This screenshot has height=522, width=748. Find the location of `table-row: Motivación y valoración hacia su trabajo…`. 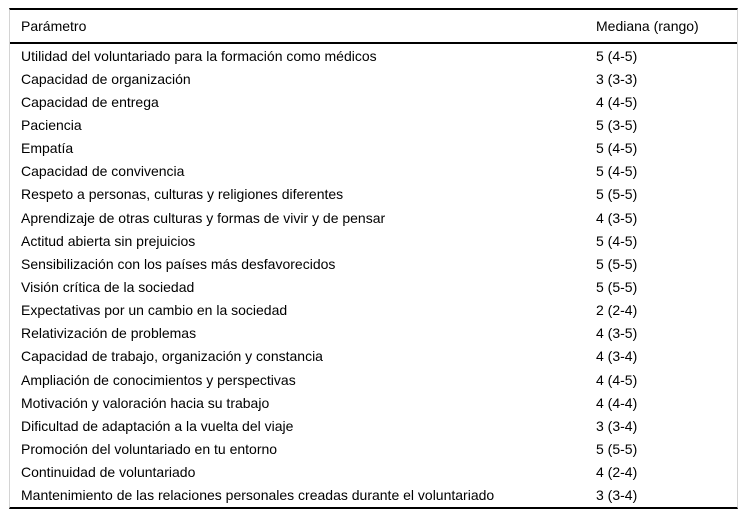

table-row: Motivación y valoración hacia su trabajo… is located at coordinates (373, 402).